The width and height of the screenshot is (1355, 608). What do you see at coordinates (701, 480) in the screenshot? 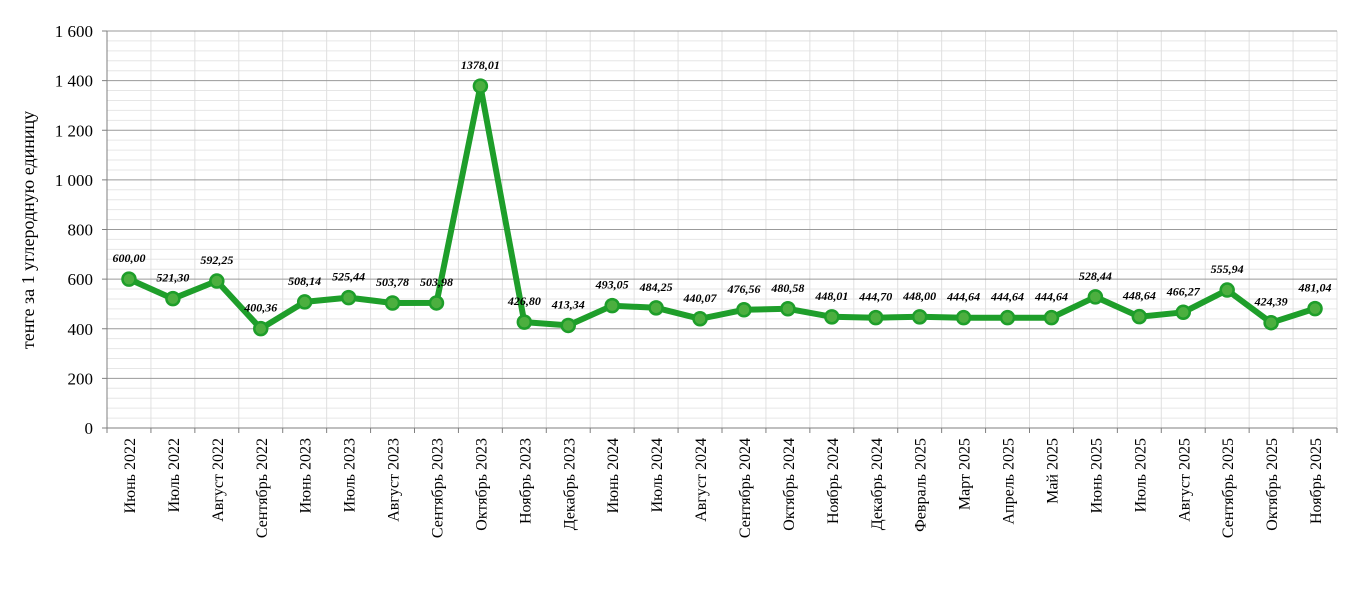
I see `x-tick-label: Август 2024` at bounding box center [701, 480].